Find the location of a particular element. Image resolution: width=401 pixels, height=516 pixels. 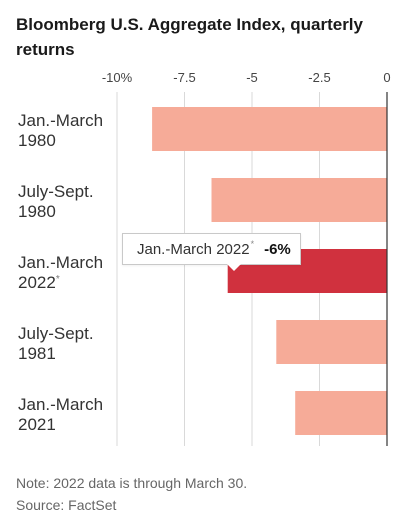

tooltip-marker: * is located at coordinates (252, 244).